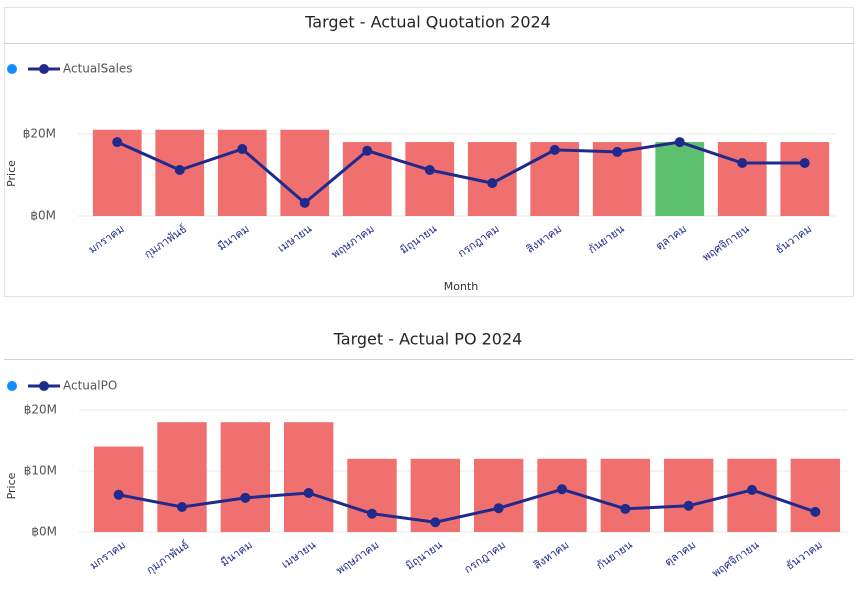  What do you see at coordinates (427, 22) in the screenshot?
I see `chart-title: Target - Actual Quotation 2024` at bounding box center [427, 22].